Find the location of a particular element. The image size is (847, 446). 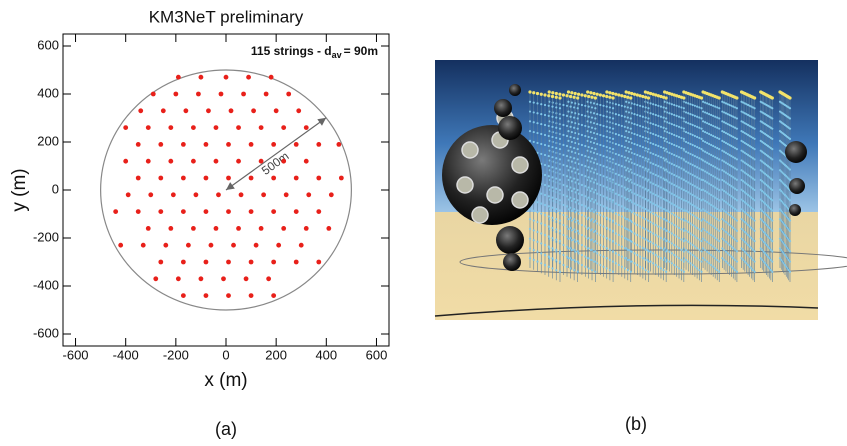

buoy is located at coordinates (556, 93).